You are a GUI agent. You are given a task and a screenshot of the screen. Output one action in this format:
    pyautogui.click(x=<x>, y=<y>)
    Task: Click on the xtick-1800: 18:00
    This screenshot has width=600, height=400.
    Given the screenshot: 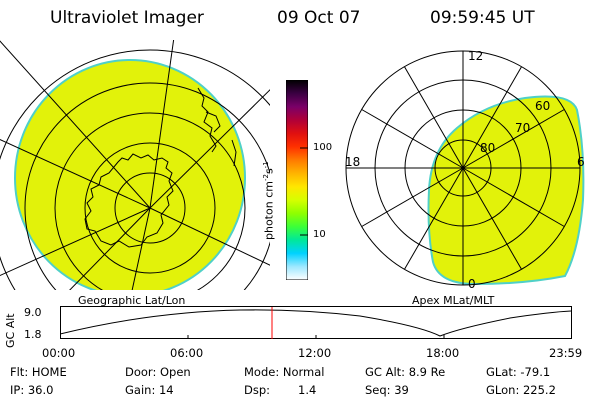 What is the action you would take?
    pyautogui.click(x=443, y=353)
    